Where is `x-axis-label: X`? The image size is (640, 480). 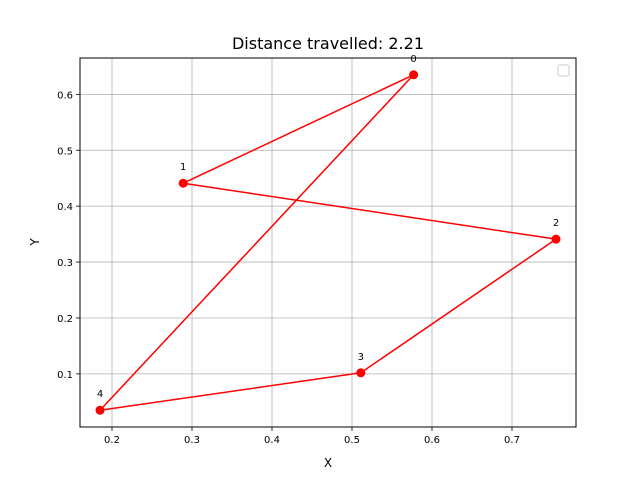 x-axis-label: X is located at coordinates (328, 463).